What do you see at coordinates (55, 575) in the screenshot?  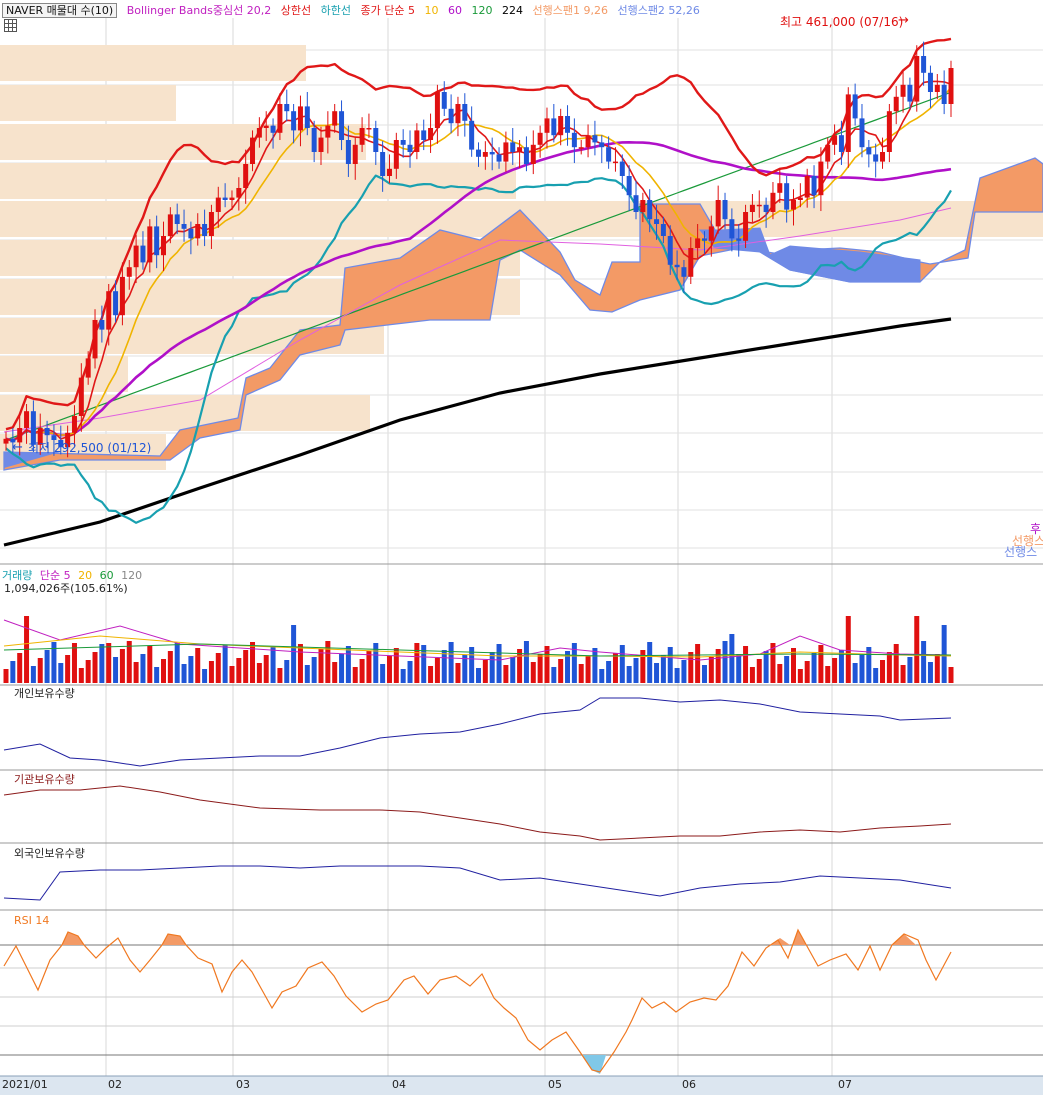 I see `volume-ma5: 단순 5` at bounding box center [55, 575].